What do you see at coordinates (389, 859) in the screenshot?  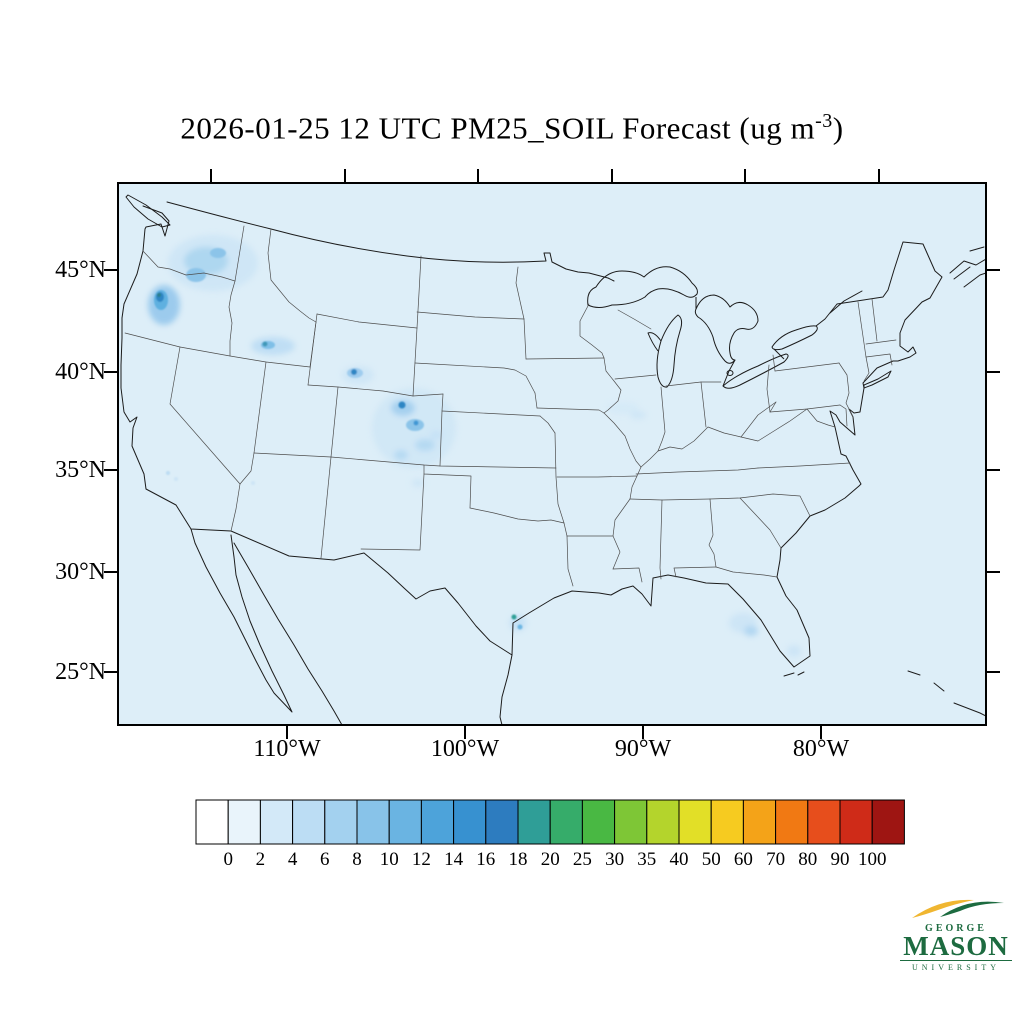 I see `colorbar-tick-label: 10` at bounding box center [389, 859].